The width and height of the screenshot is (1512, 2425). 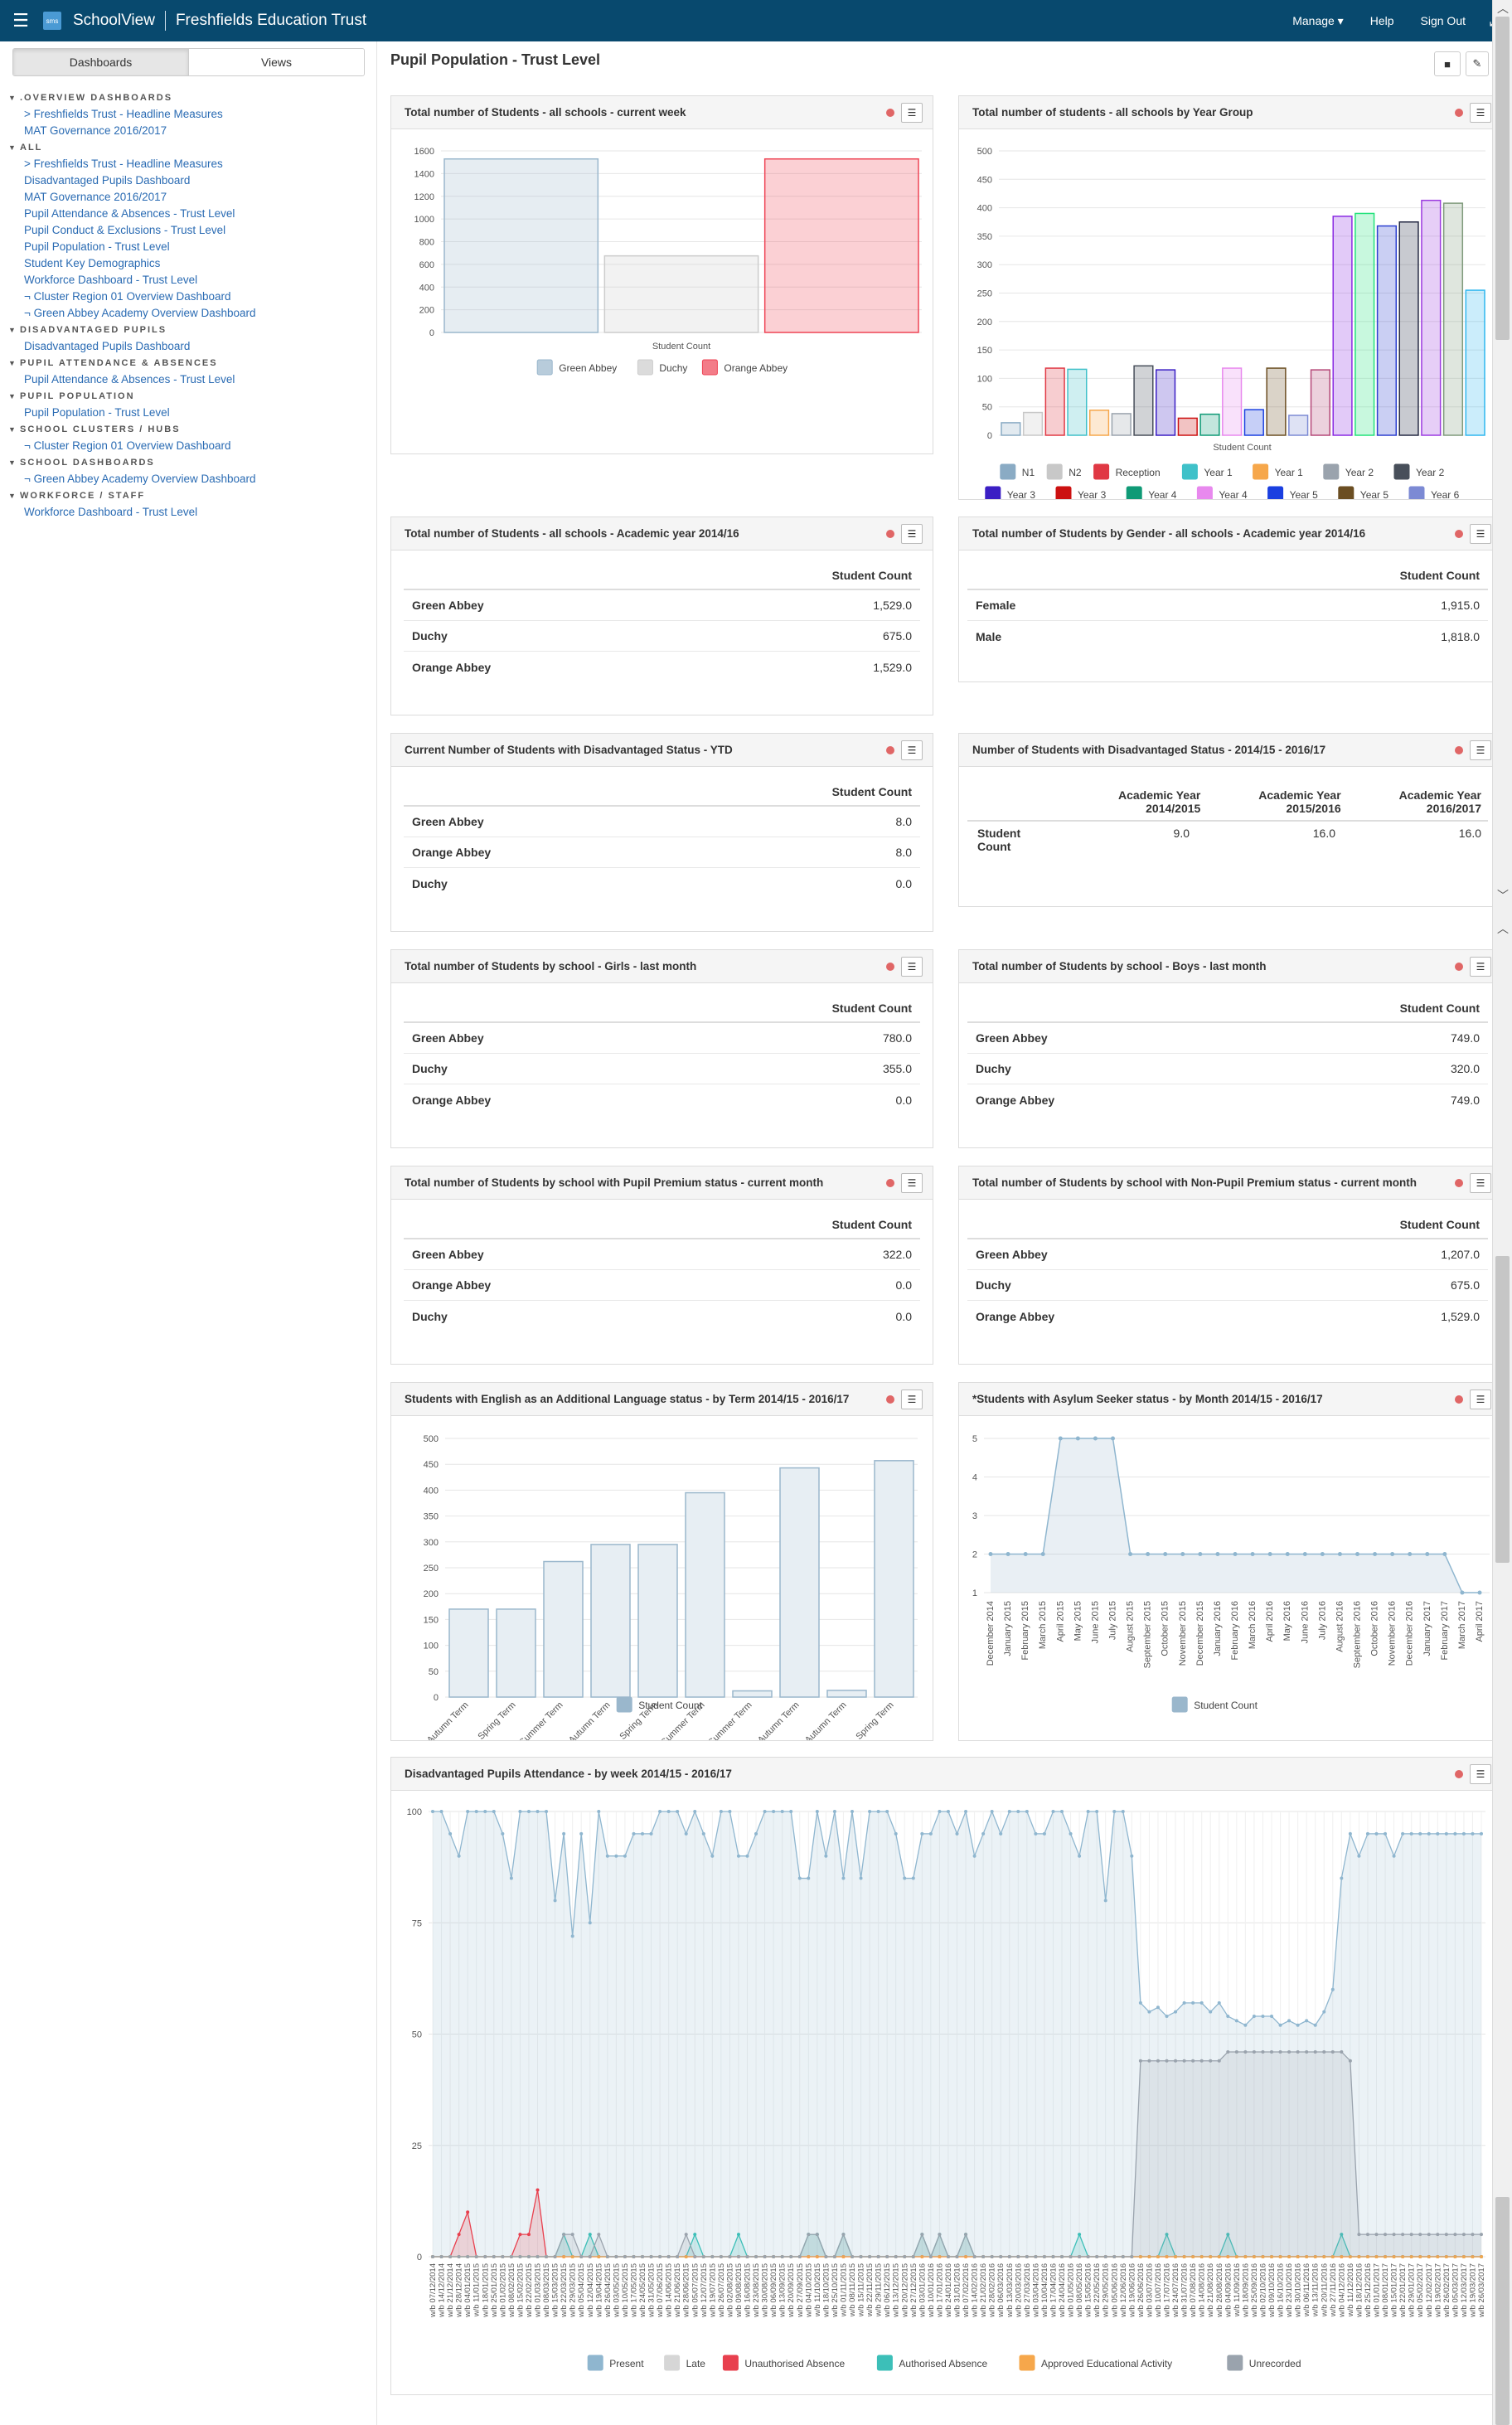 What do you see at coordinates (190, 463) in the screenshot?
I see `tree-category: ▼ SCHOOL DASHBOARDS` at bounding box center [190, 463].